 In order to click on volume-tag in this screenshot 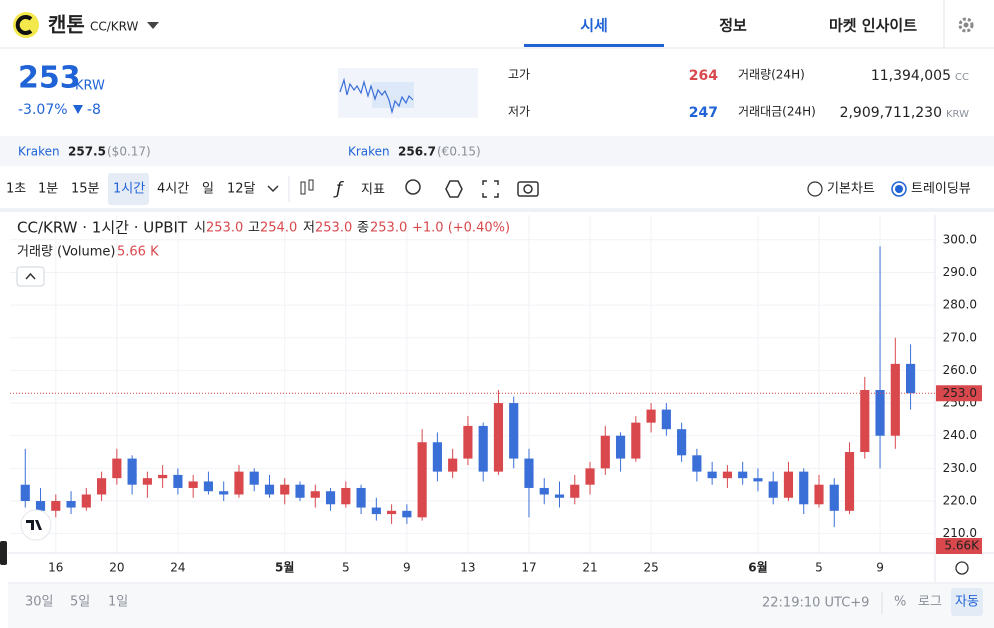, I will do `click(959, 546)`.